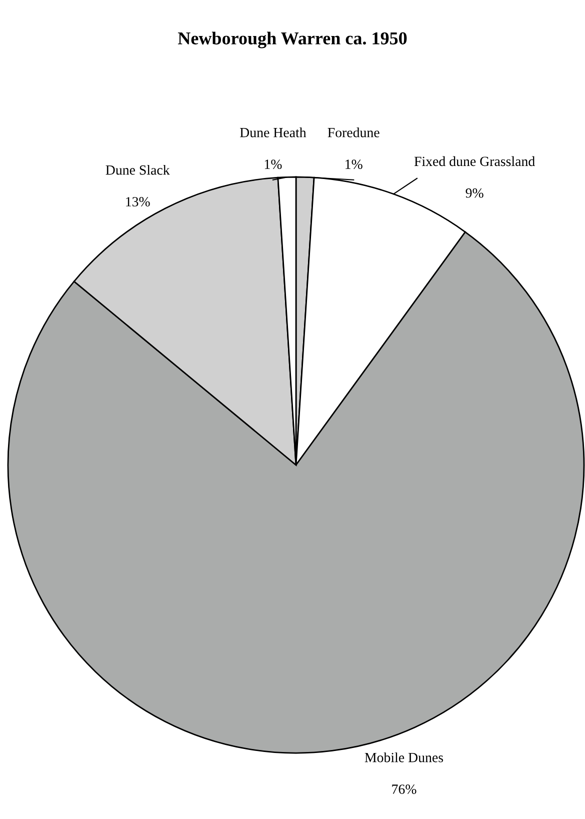  Describe the element at coordinates (354, 133) in the screenshot. I see `slice-label: Foredune` at that location.